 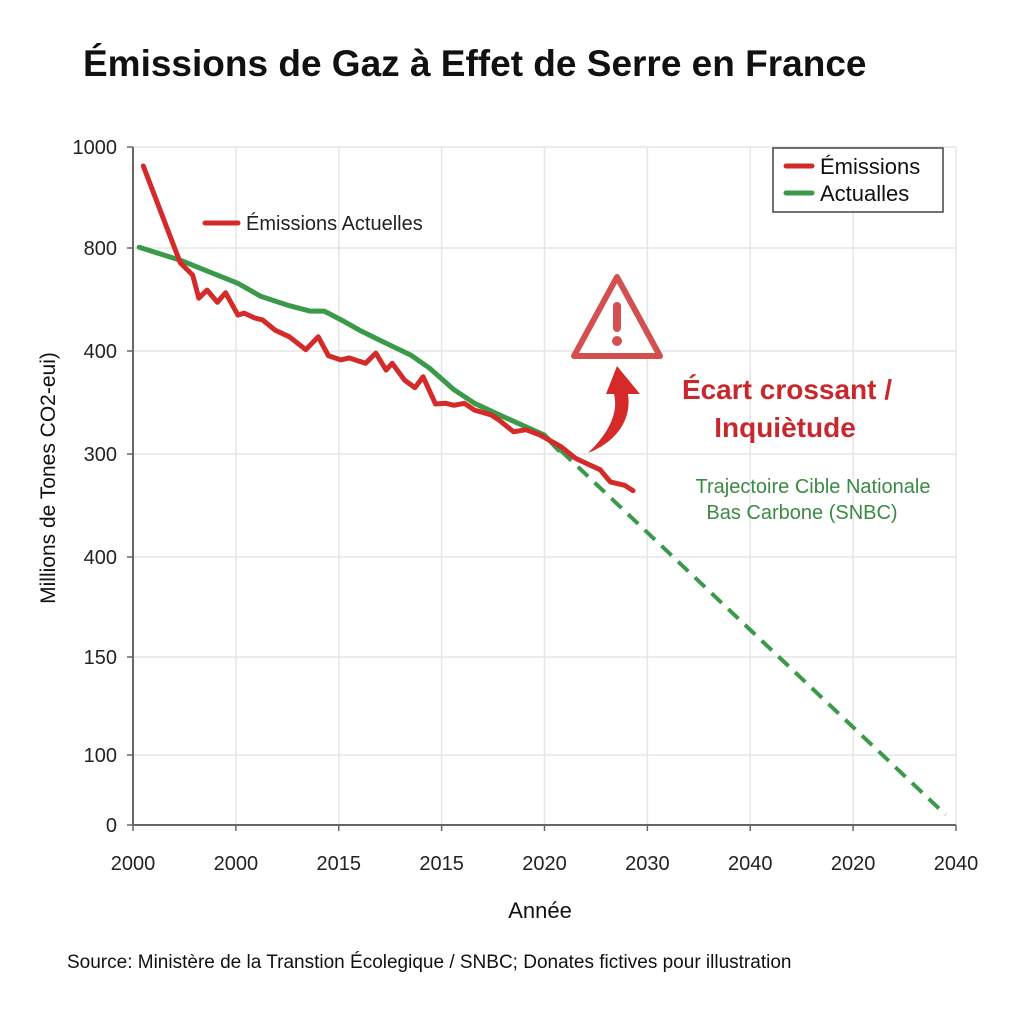 What do you see at coordinates (813, 487) in the screenshot?
I see `target-annotation-line1: Trajectoire Cible Nationale` at bounding box center [813, 487].